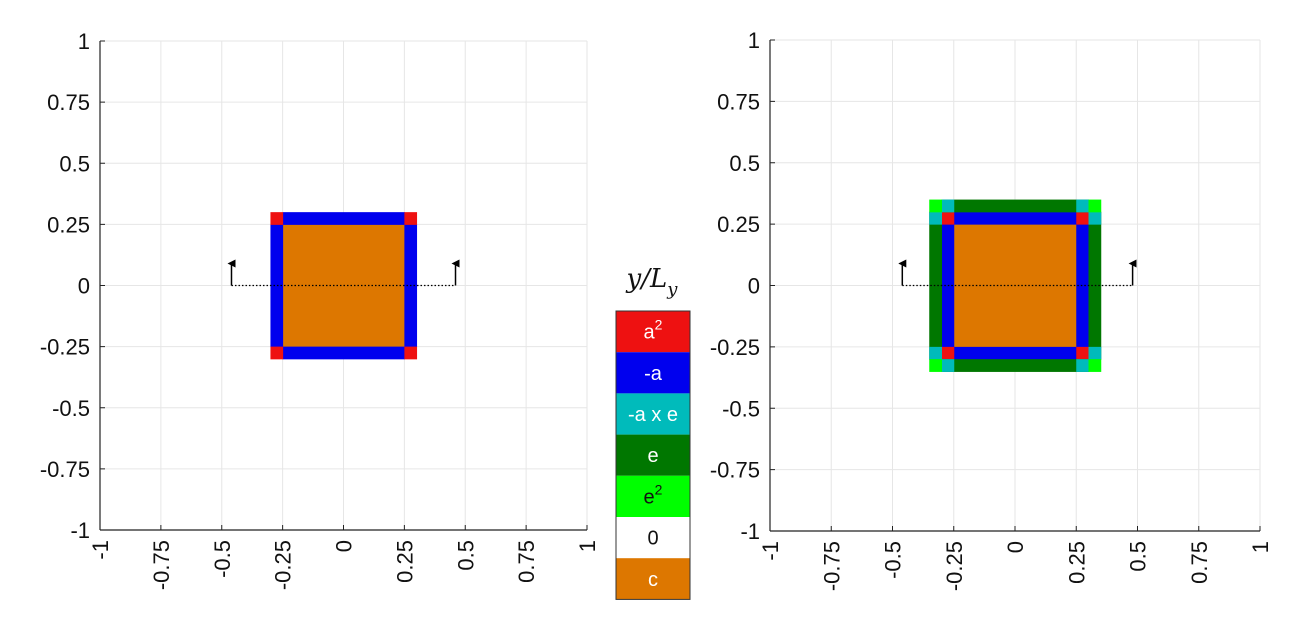 Image resolution: width=1296 pixels, height=631 pixels. I want to click on colorbar-label: a2, so click(653, 330).